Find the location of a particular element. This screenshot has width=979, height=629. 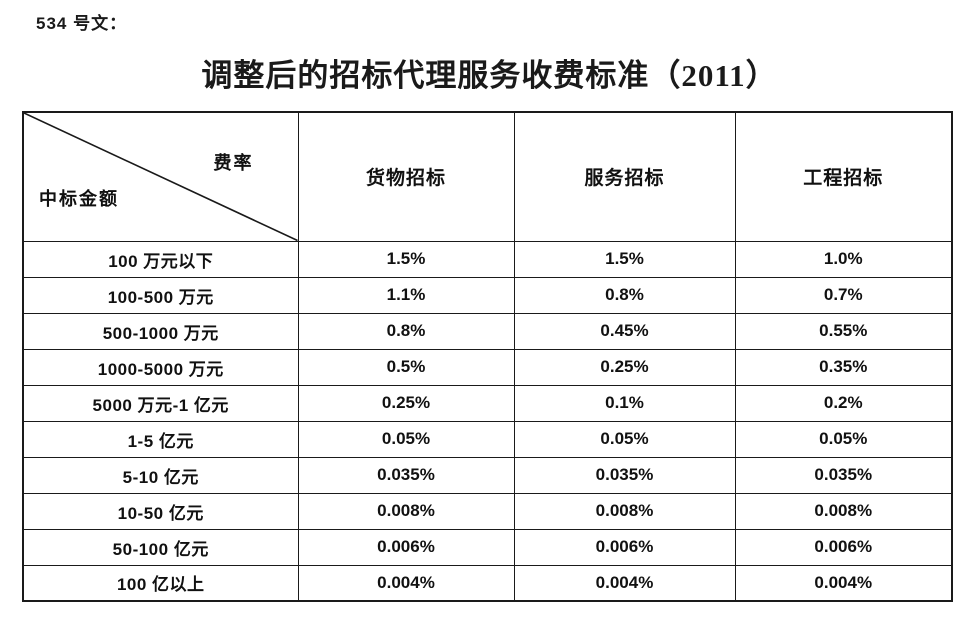

fee-cell: 0.45% is located at coordinates (624, 331).